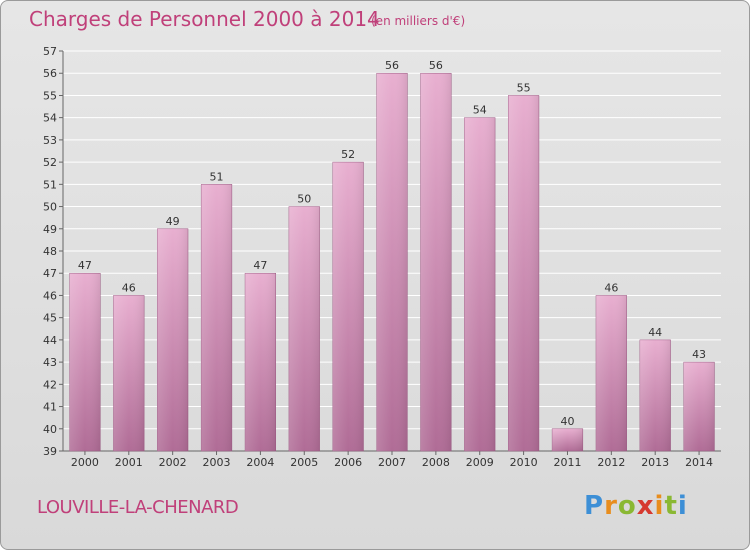 This screenshot has height=550, width=750. I want to click on chart-title: Charges de Personnel 2000 à 2014, so click(204, 19).